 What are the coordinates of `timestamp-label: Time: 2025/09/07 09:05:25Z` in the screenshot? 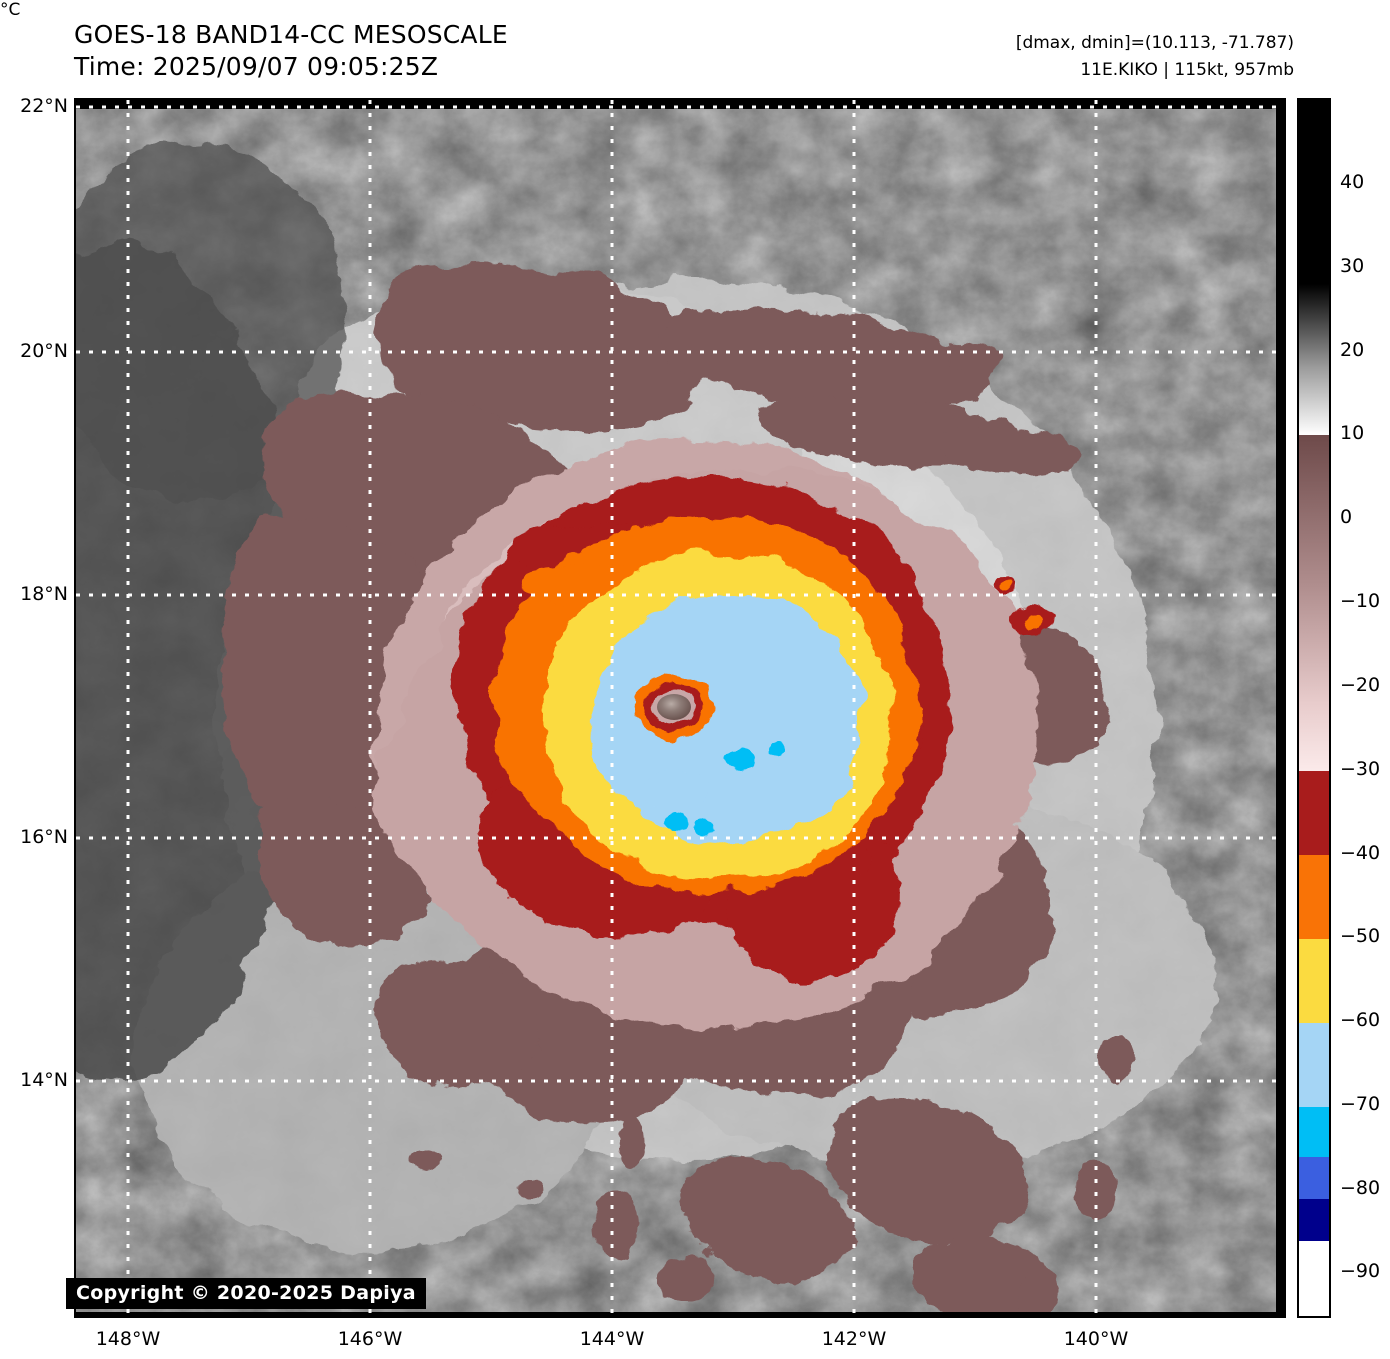 It's located at (256, 66).